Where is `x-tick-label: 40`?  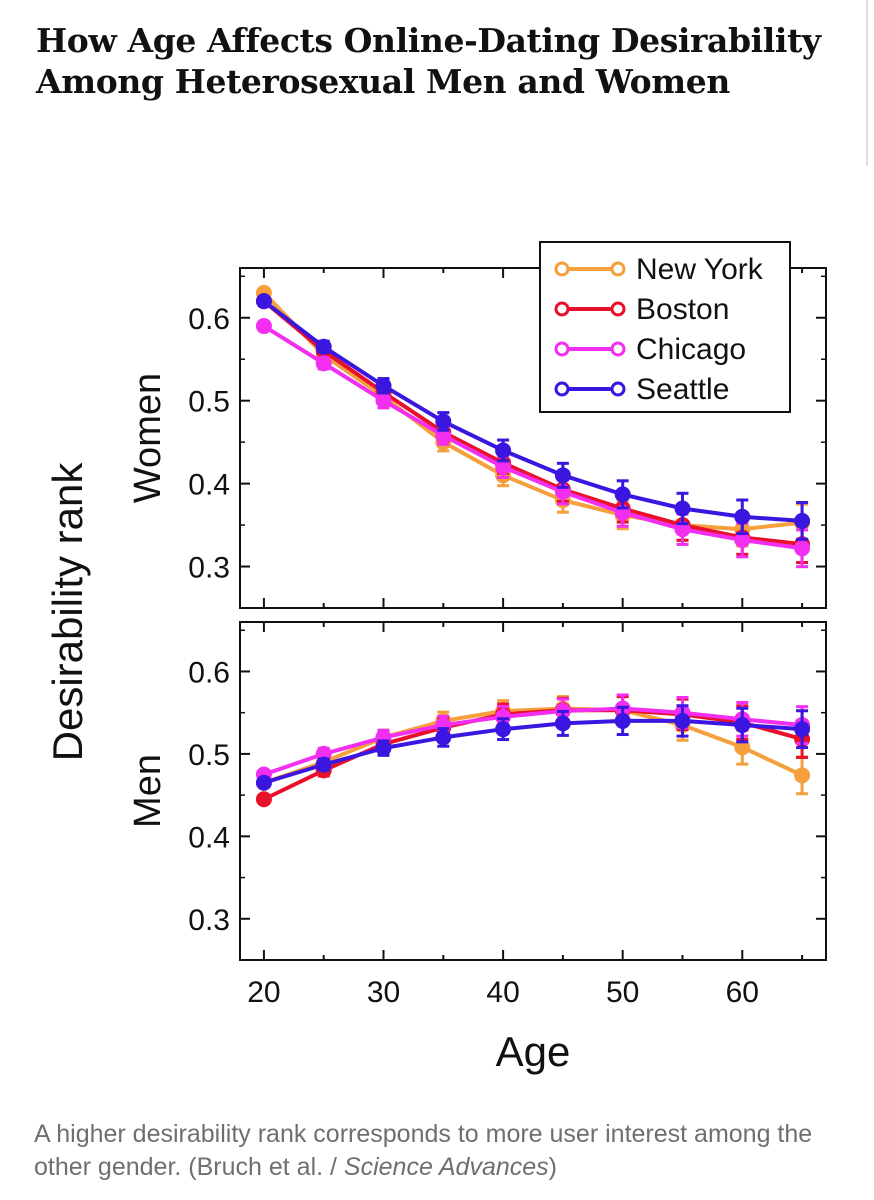
x-tick-label: 40 is located at coordinates (502, 992).